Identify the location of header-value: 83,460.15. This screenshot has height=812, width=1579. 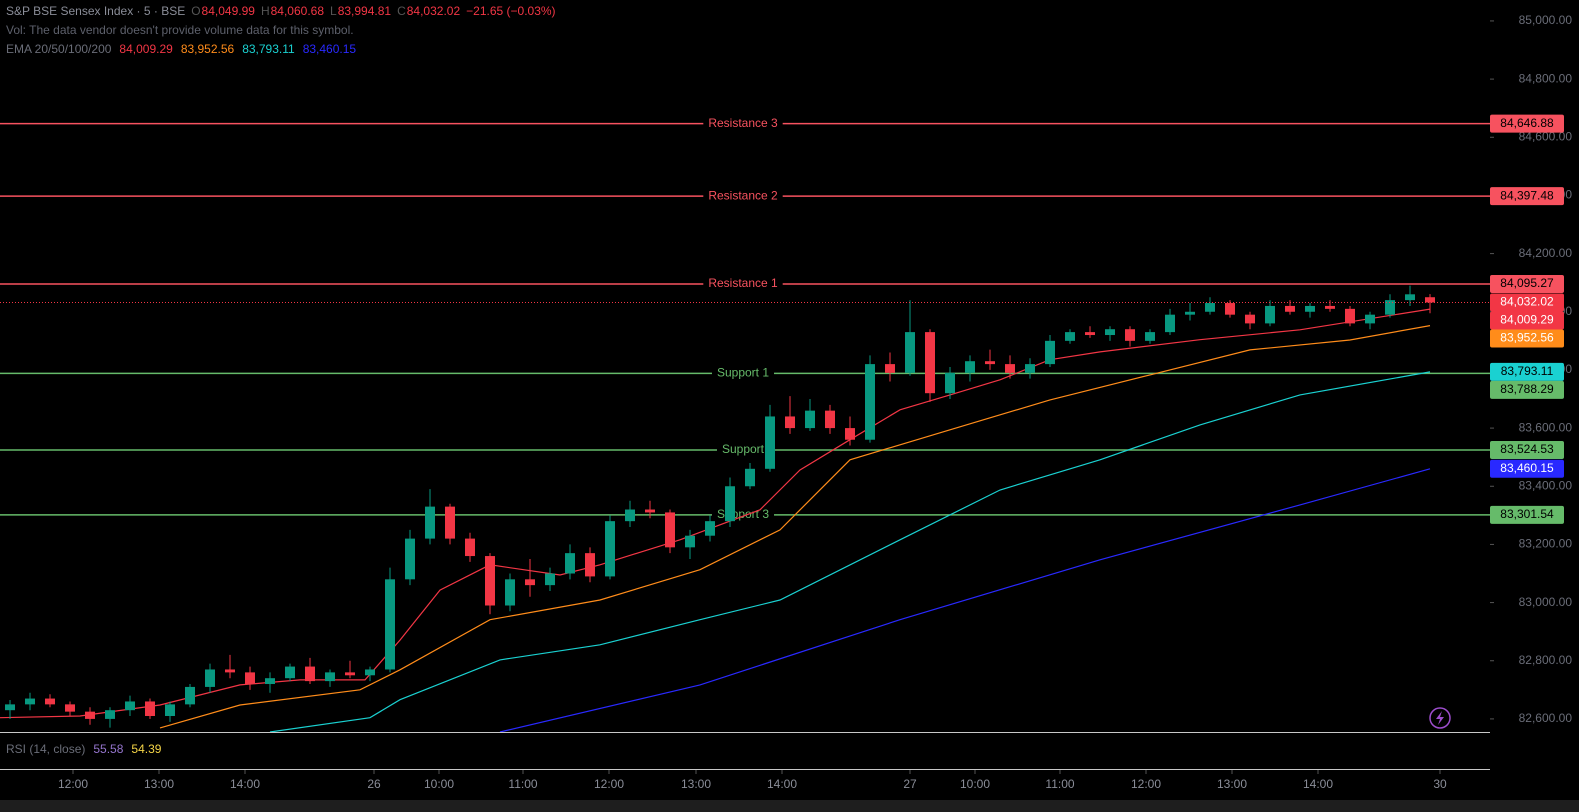
(330, 49).